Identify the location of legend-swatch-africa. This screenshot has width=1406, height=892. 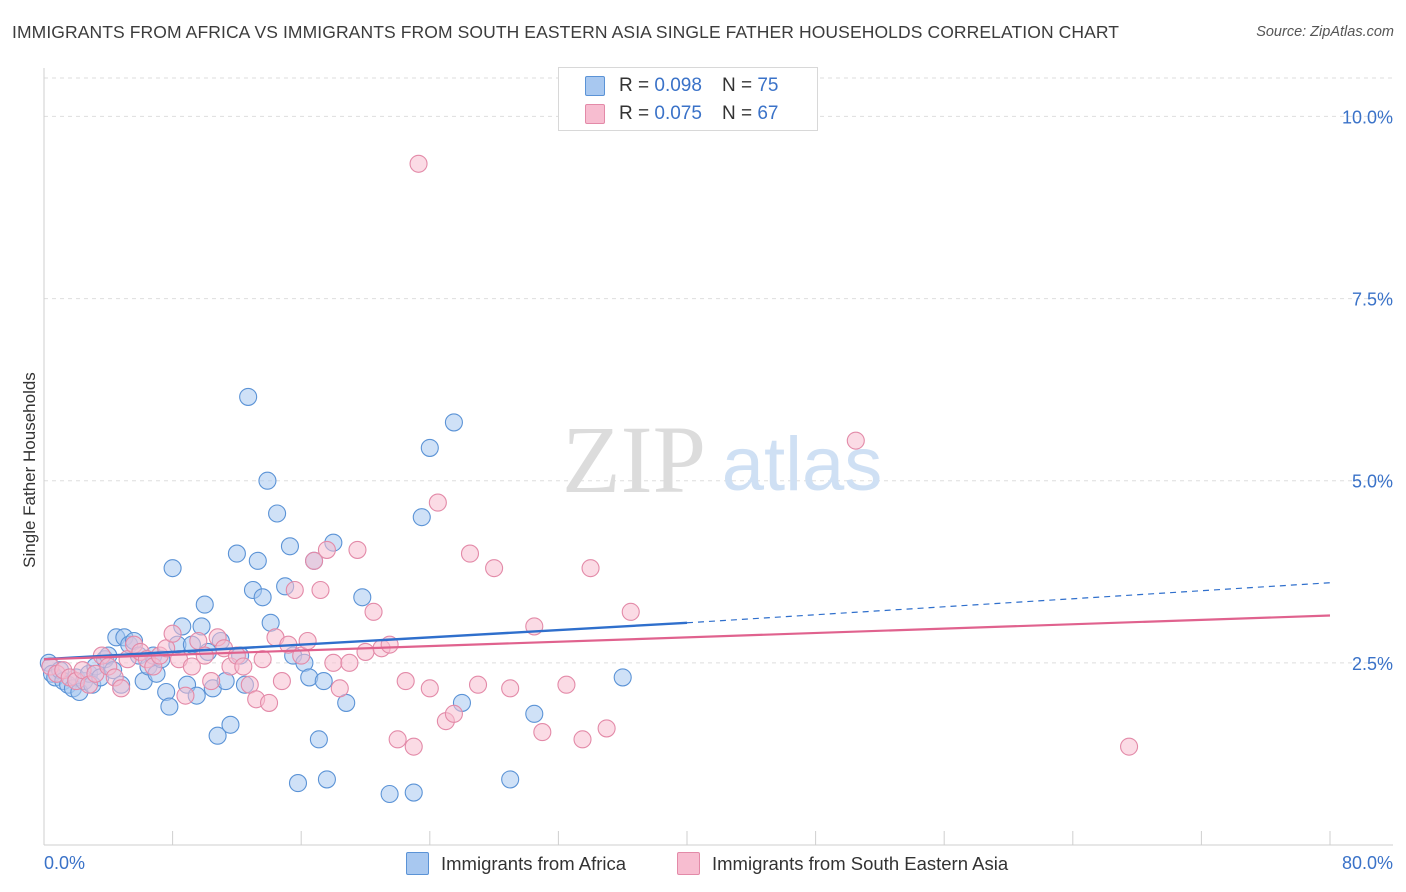
(595, 86).